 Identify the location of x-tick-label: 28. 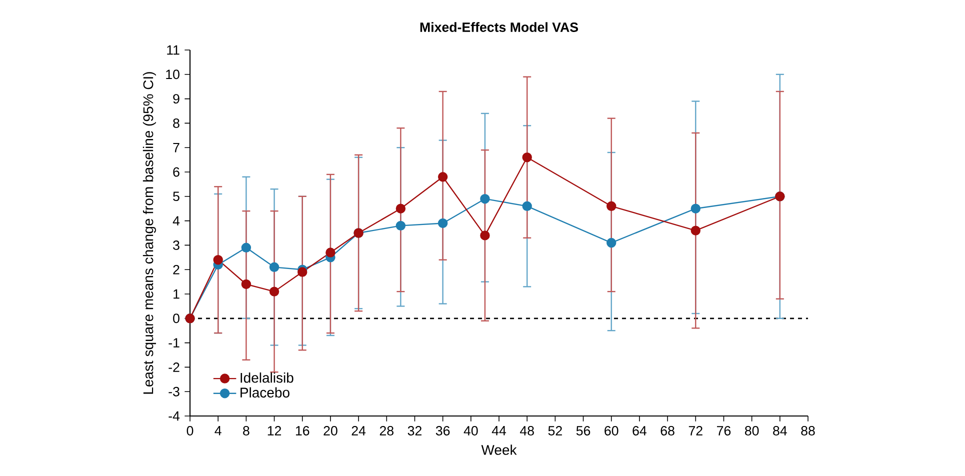
(387, 431).